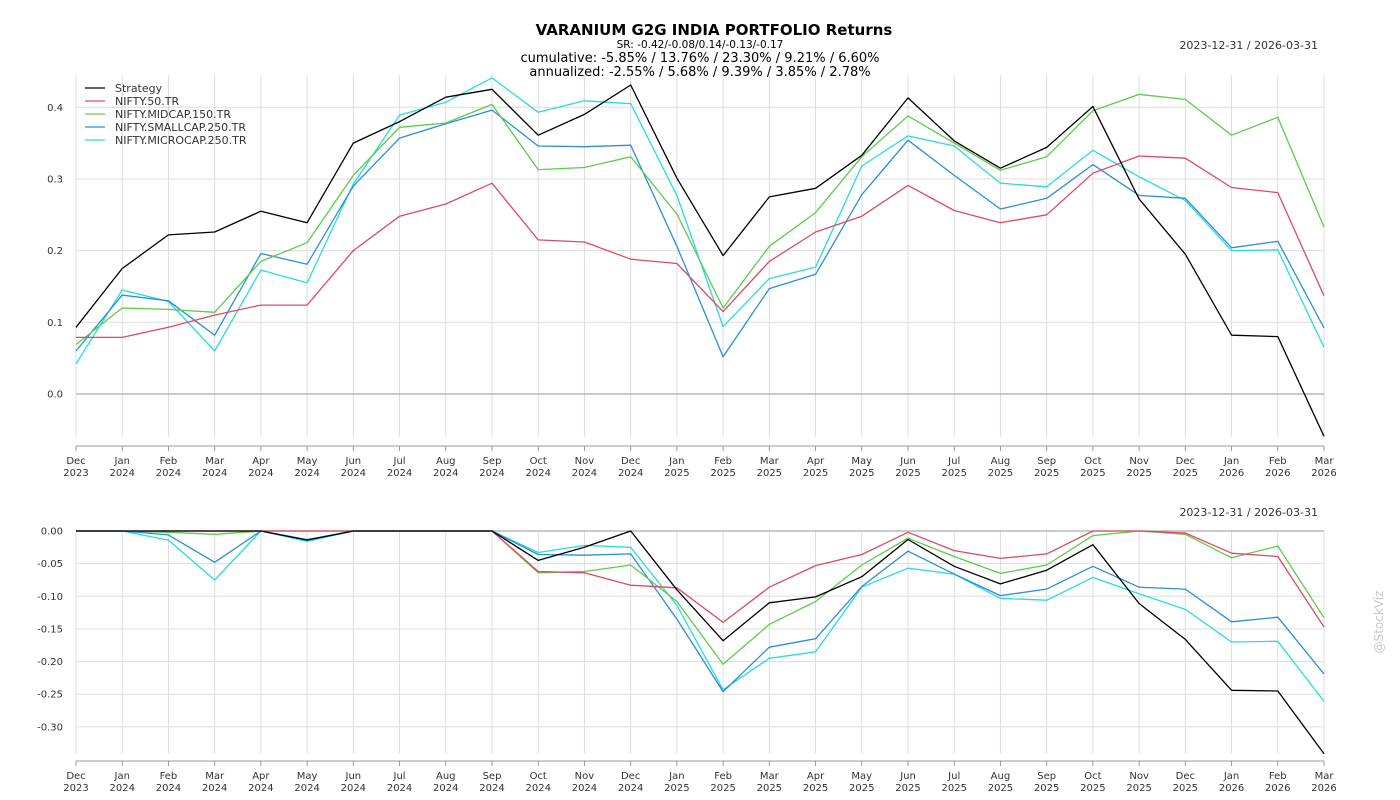 Image resolution: width=1400 pixels, height=800 pixels. What do you see at coordinates (700, 45) in the screenshot?
I see `sharpe-ratio-line: SR: -0.42/-0.08/0.14/-0.13/-0.17` at bounding box center [700, 45].